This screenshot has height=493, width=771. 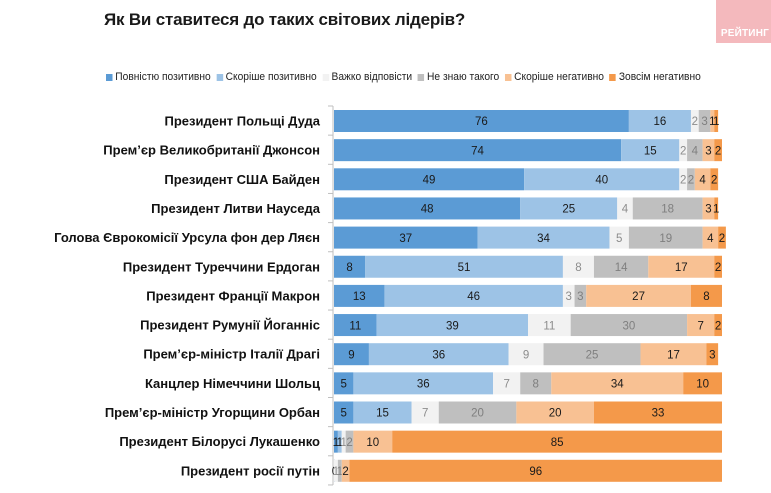 What do you see at coordinates (230, 325) in the screenshot?
I see `category-label: Президент Румунії Йоганніс` at bounding box center [230, 325].